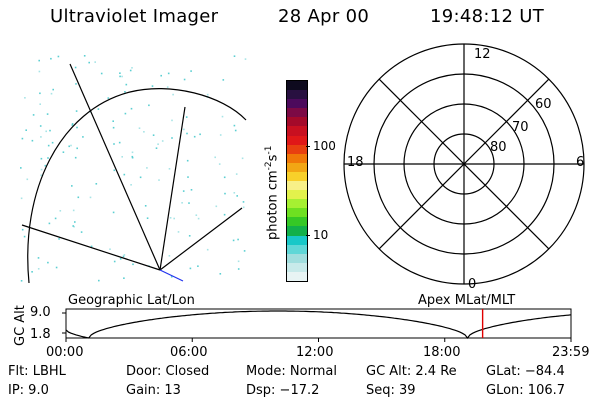  Describe the element at coordinates (520, 127) in the screenshot. I see `mlat-label-70: 70` at that location.